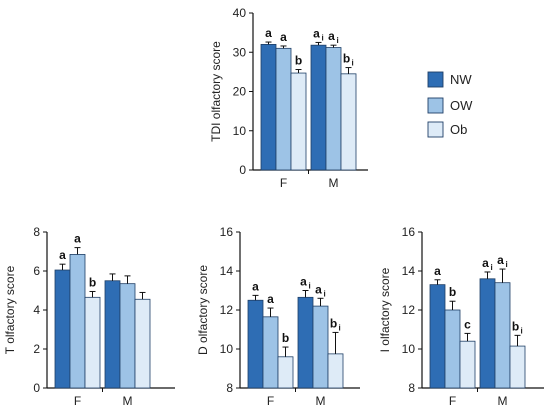  I want to click on y-tick-label: 20, so click(240, 92).